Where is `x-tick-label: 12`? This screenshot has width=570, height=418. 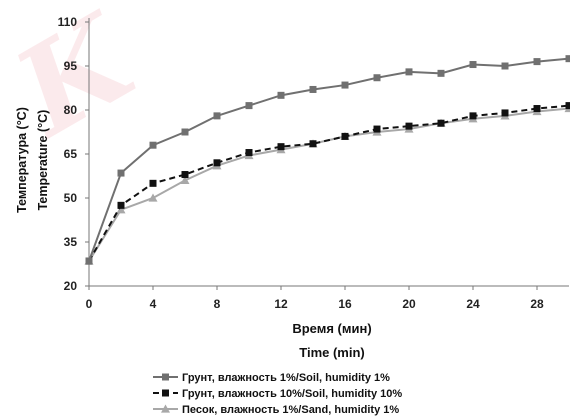
x-tick-label: 12 is located at coordinates (281, 304).